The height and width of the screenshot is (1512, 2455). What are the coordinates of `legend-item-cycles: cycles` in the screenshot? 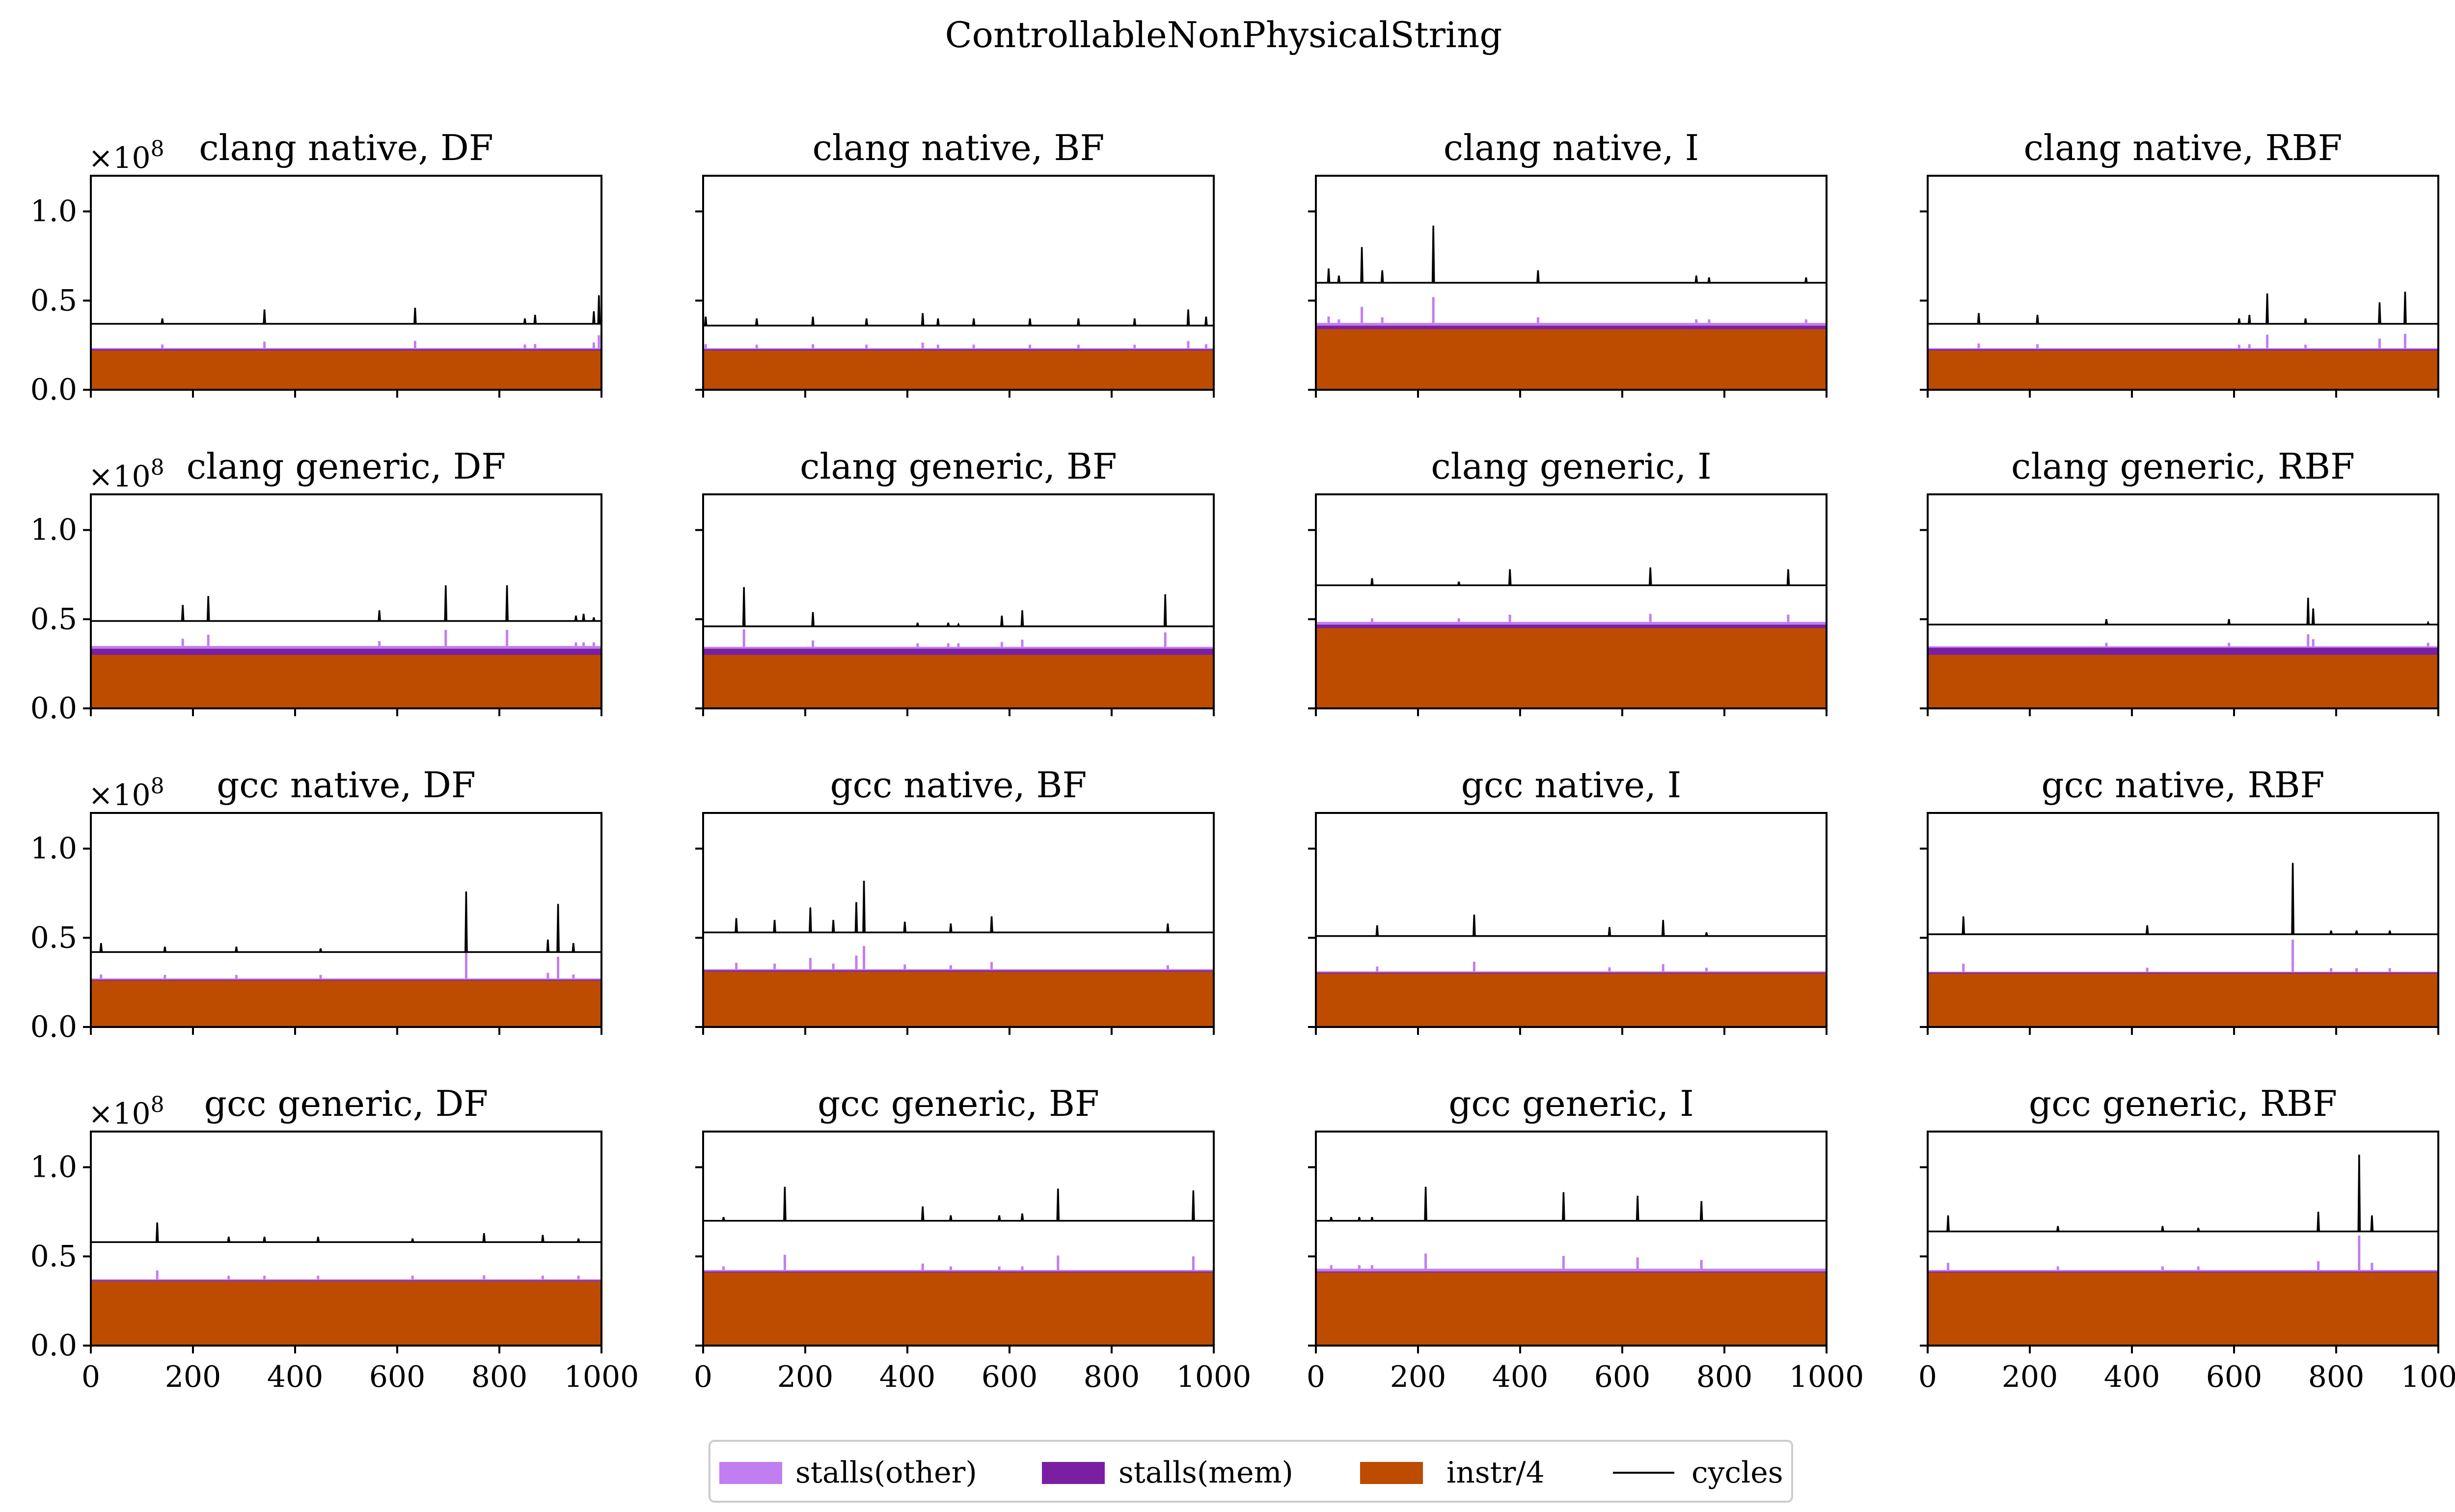 It's located at (1698, 1473).